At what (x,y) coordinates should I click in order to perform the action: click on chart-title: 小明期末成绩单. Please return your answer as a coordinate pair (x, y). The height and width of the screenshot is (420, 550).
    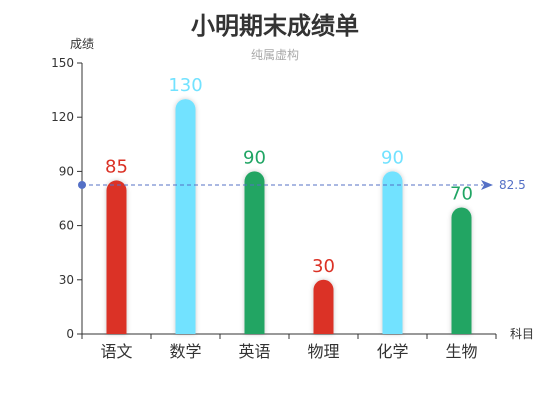
    Looking at the image, I should click on (275, 26).